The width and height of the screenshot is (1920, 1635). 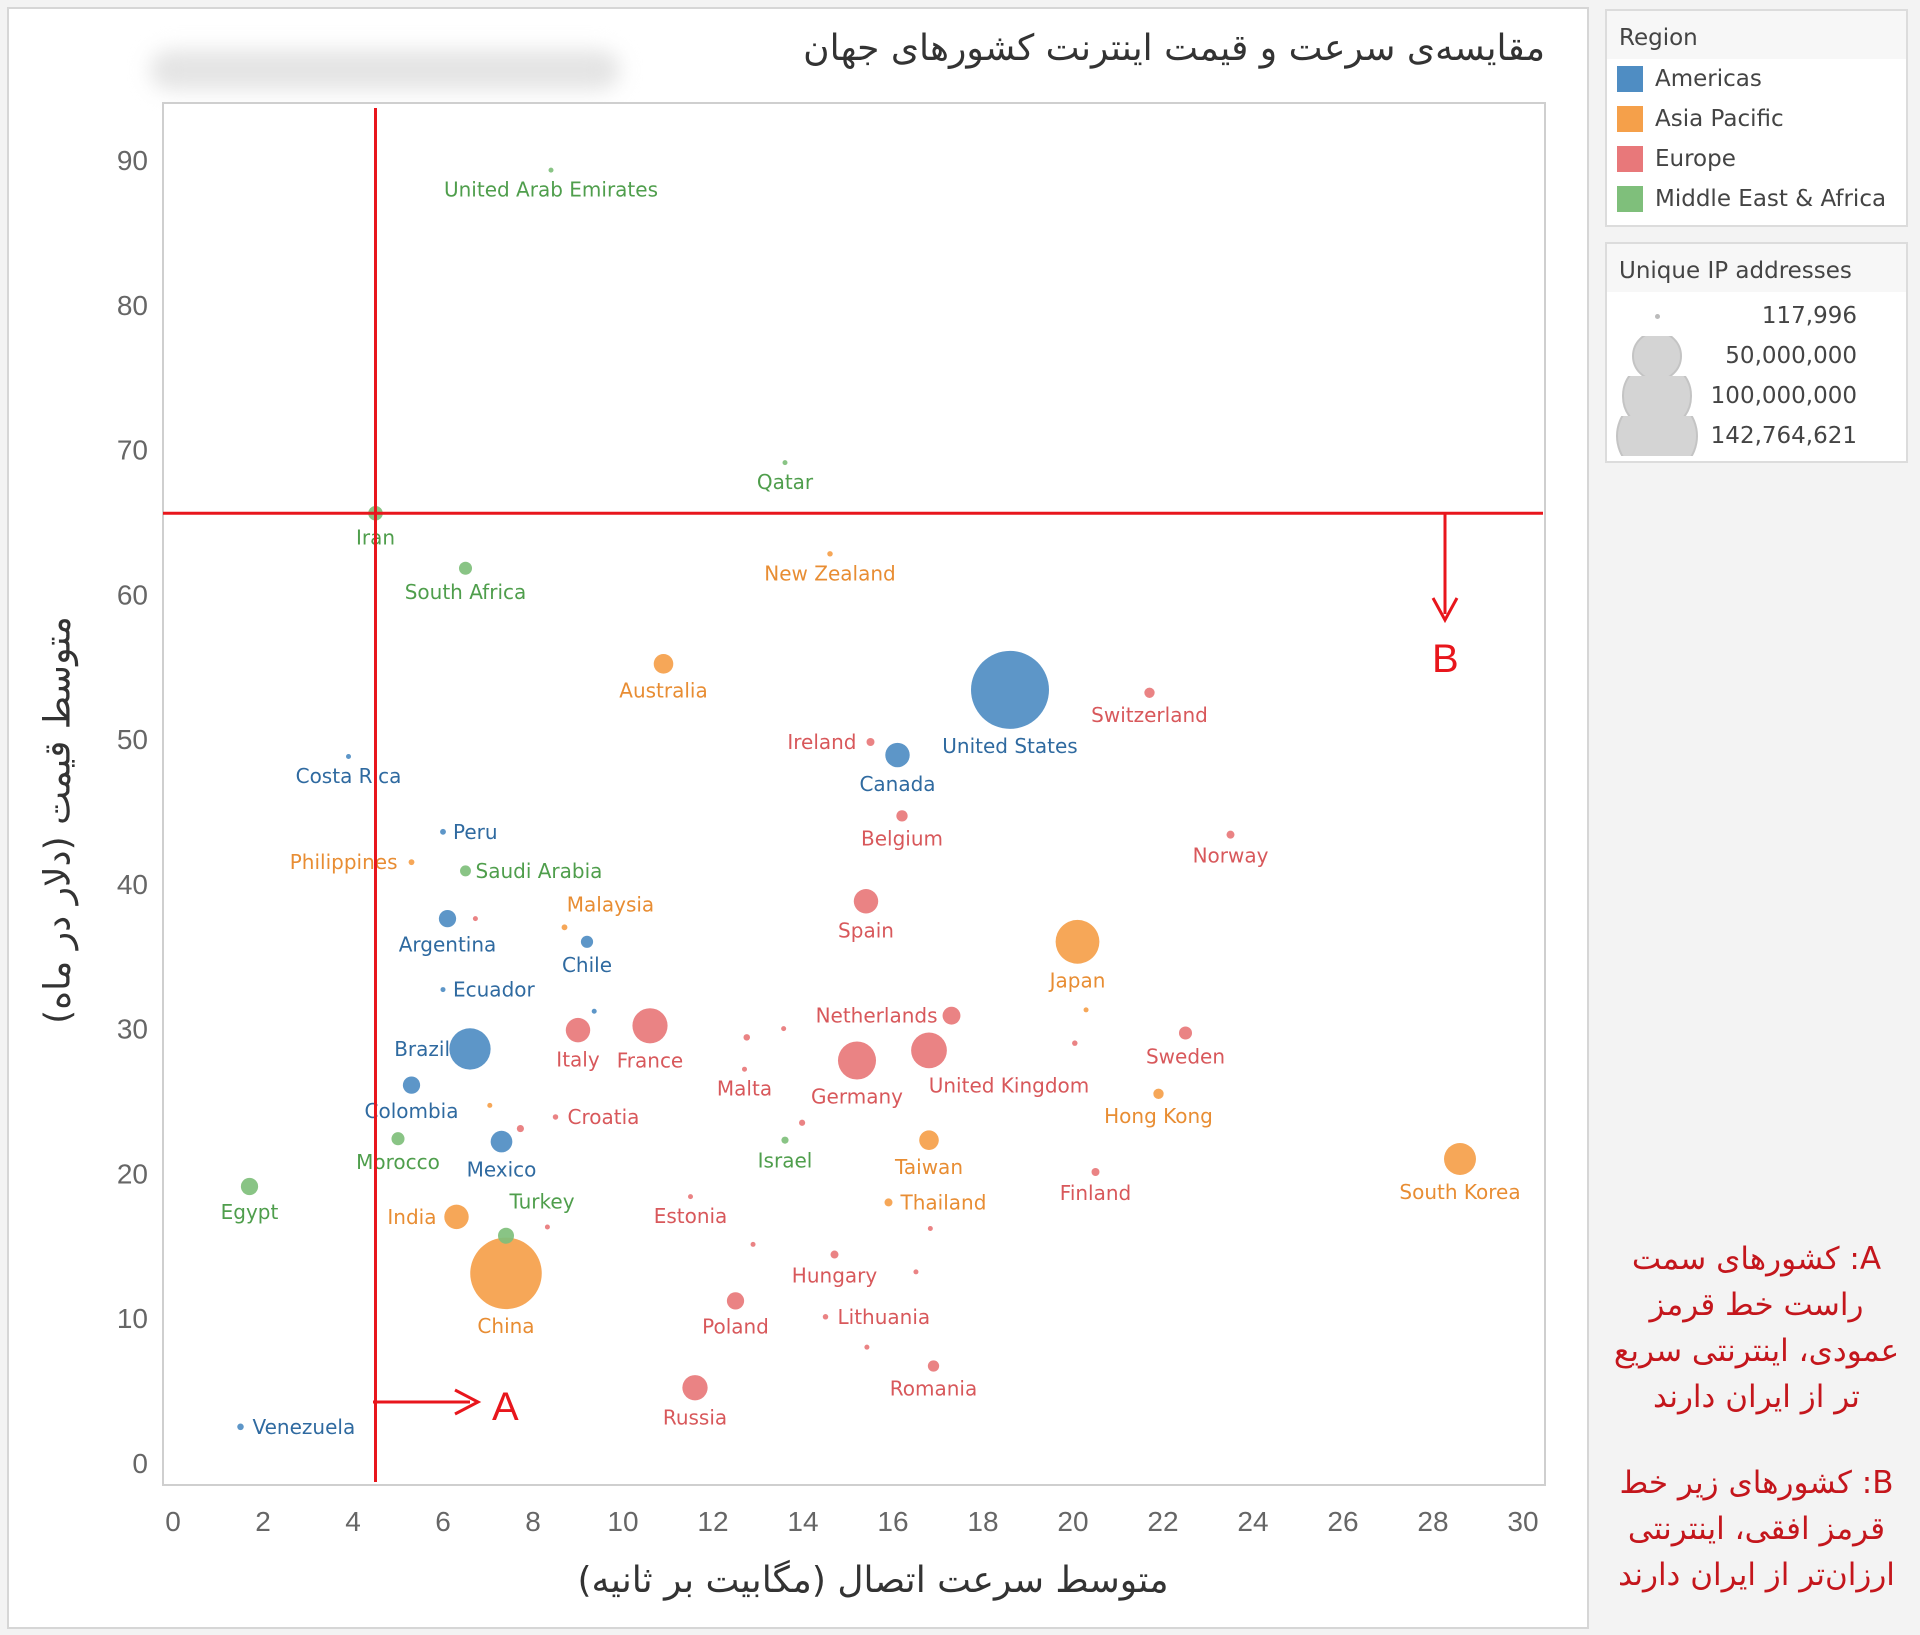 I want to click on size-legend-item: 142,764,621, so click(x=1756, y=436).